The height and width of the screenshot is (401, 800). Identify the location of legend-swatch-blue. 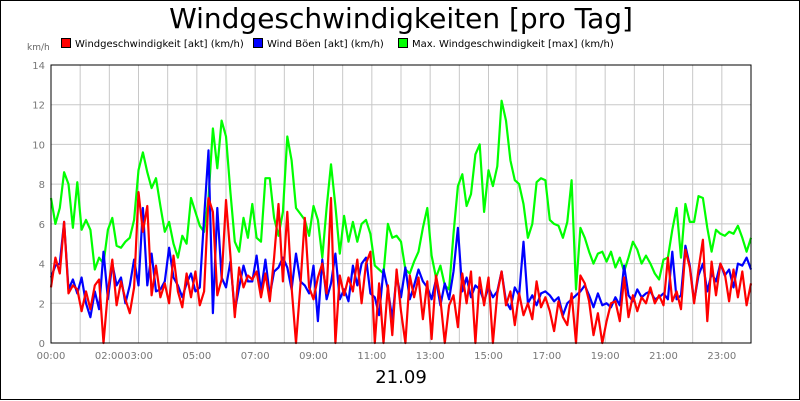
(258, 43).